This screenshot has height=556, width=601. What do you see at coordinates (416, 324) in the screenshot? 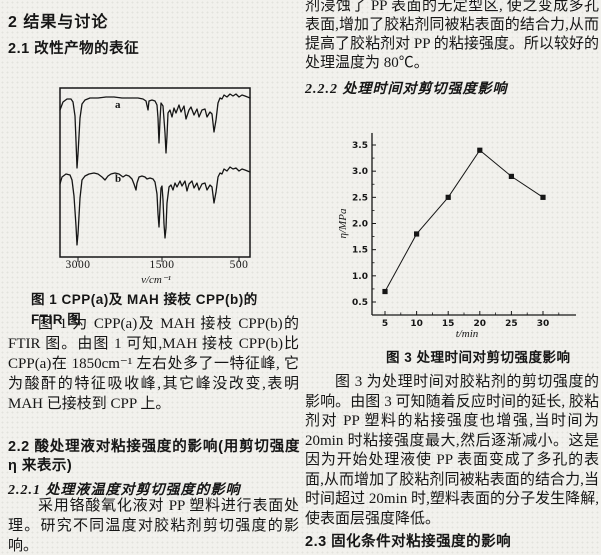
I see `svg-text: 10` at bounding box center [416, 324].